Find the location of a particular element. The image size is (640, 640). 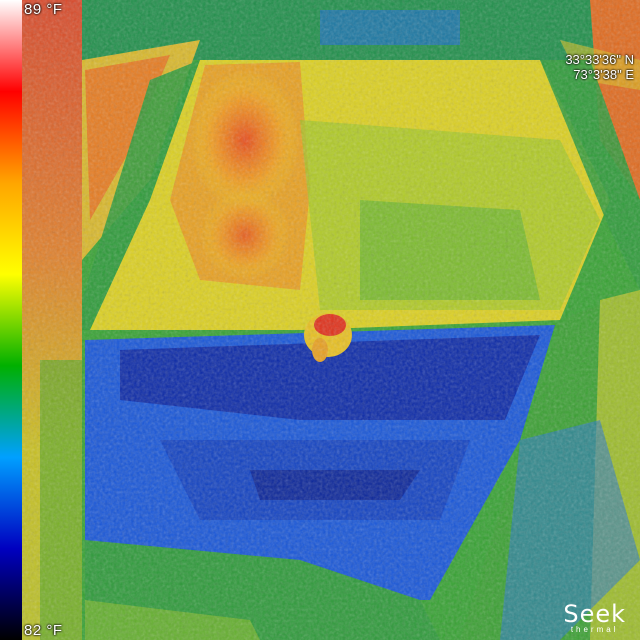

seek-thermal-logo: Seek thermal is located at coordinates (594, 617).